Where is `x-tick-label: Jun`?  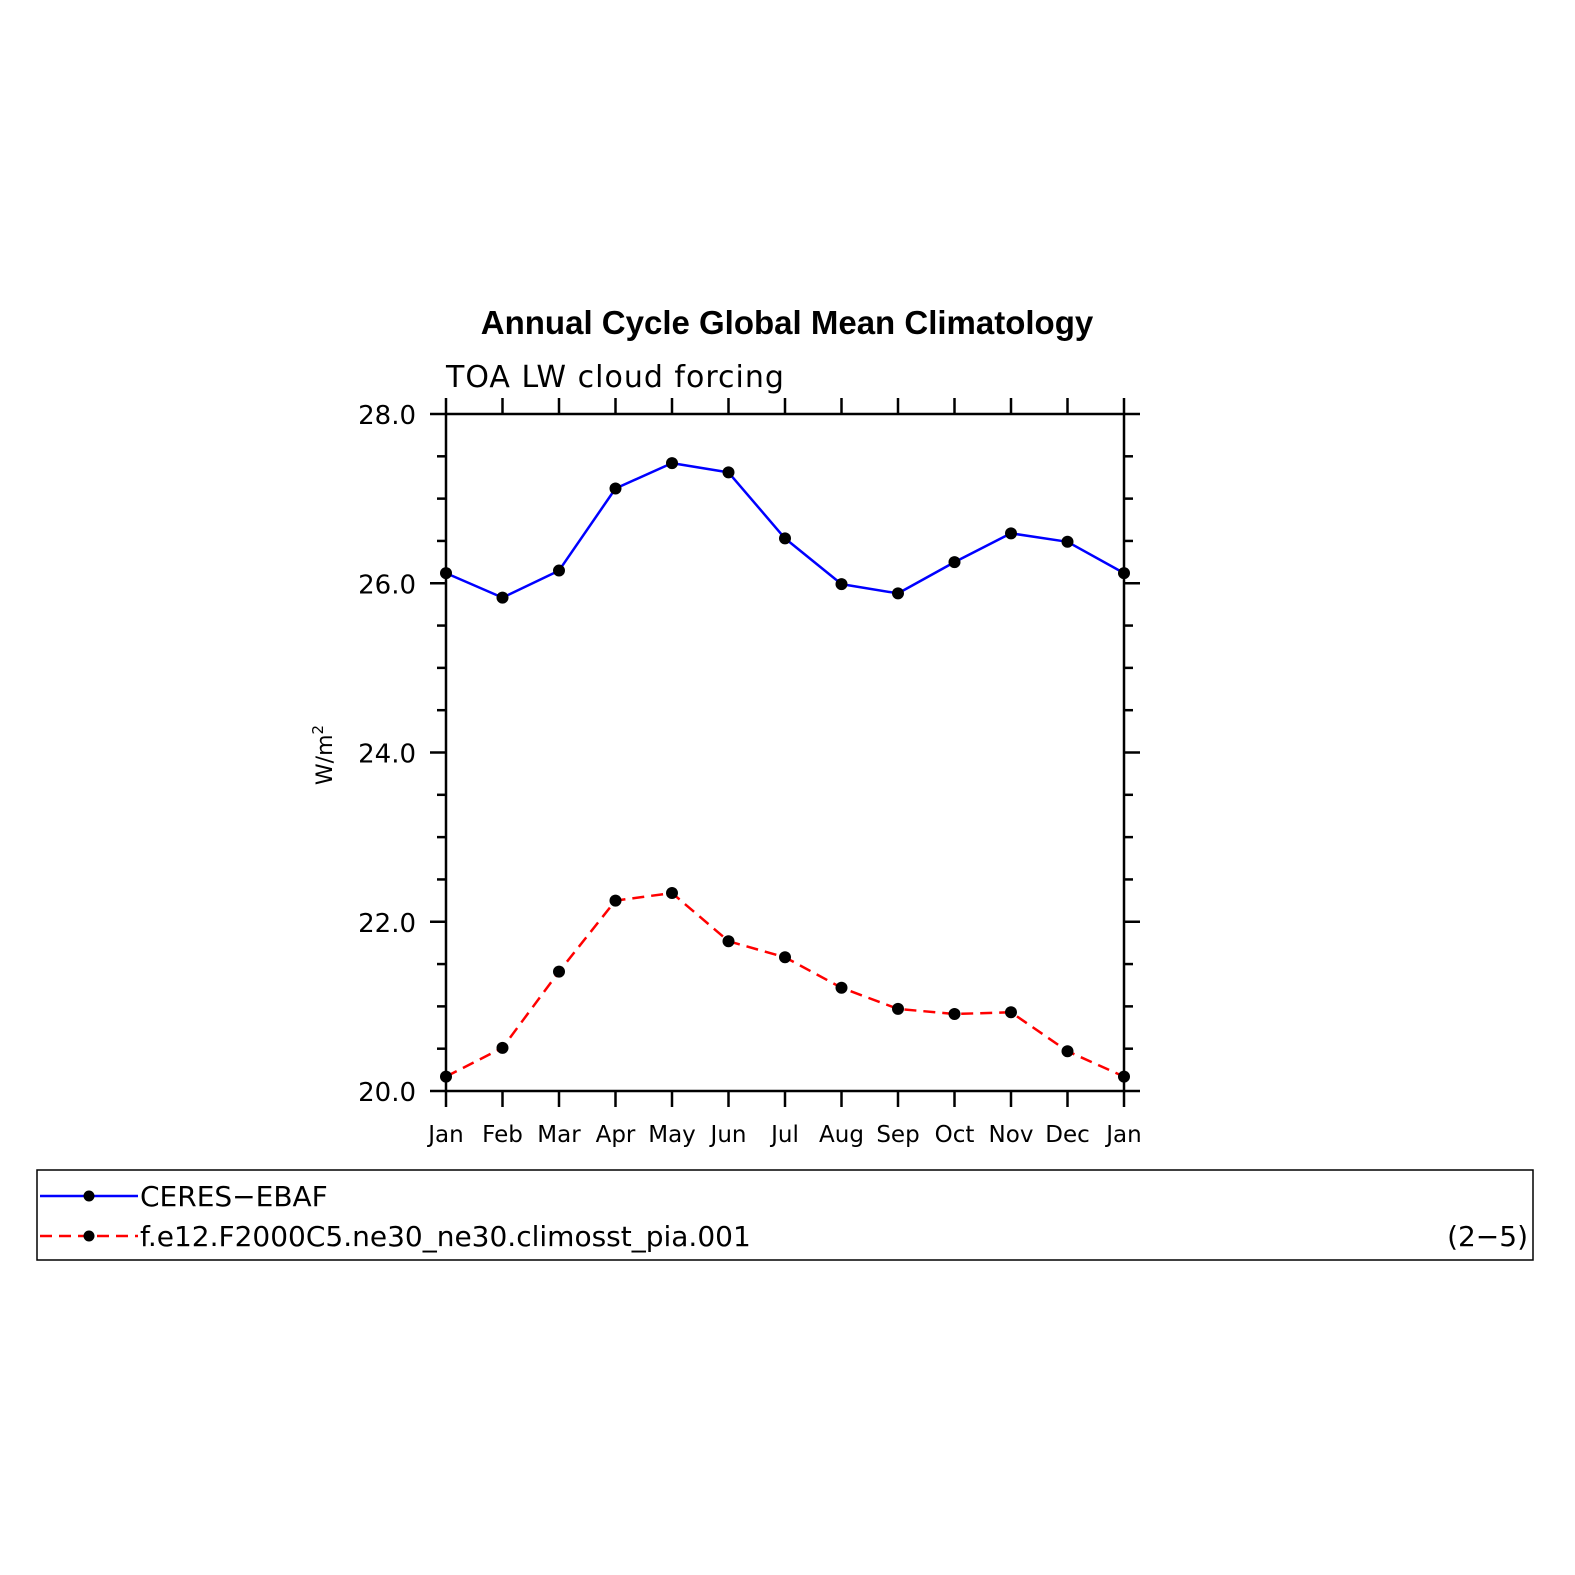
x-tick-label: Jun is located at coordinates (728, 1135).